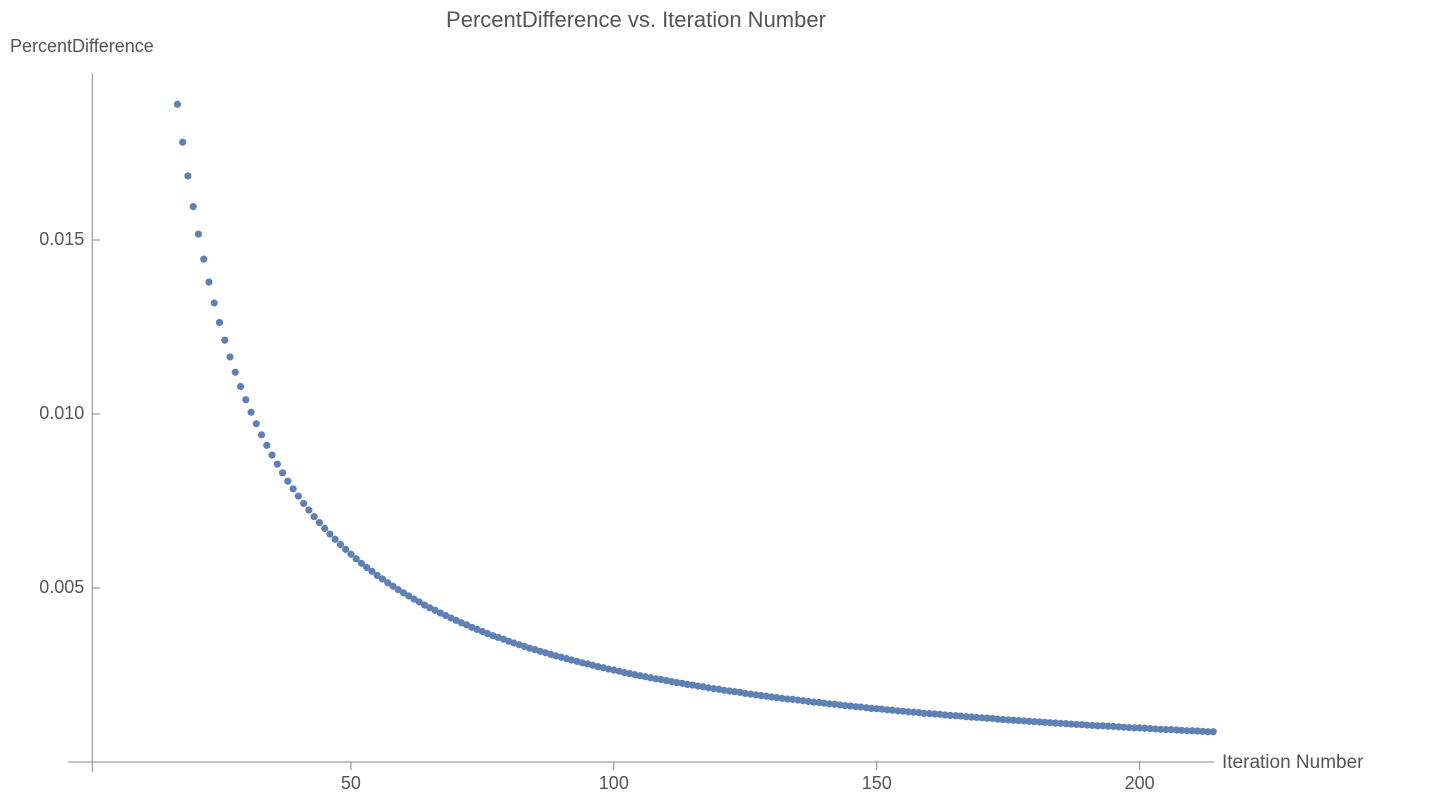  I want to click on y-tick-label: 0.005, so click(61, 587).